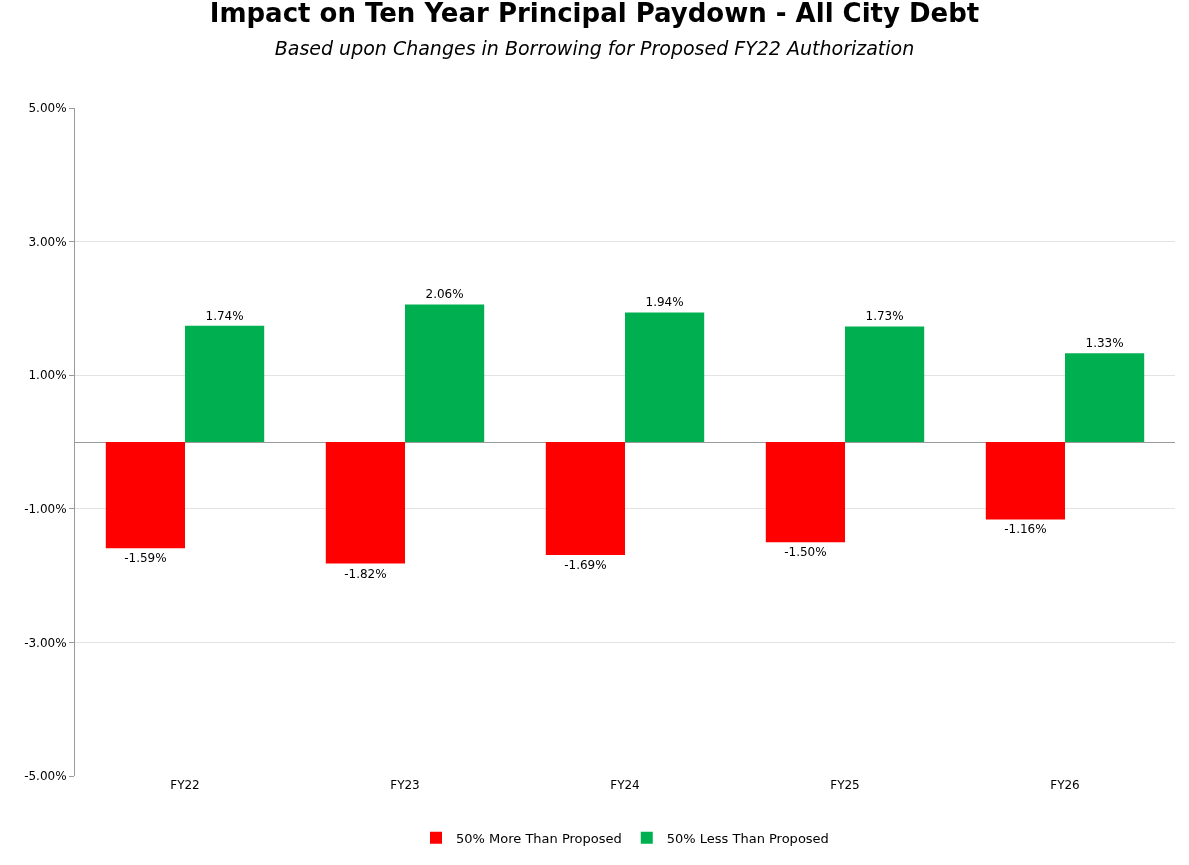 Image resolution: width=1189 pixels, height=865 pixels. Describe the element at coordinates (47, 375) in the screenshot. I see `y-tick-label: 1.00%` at that location.